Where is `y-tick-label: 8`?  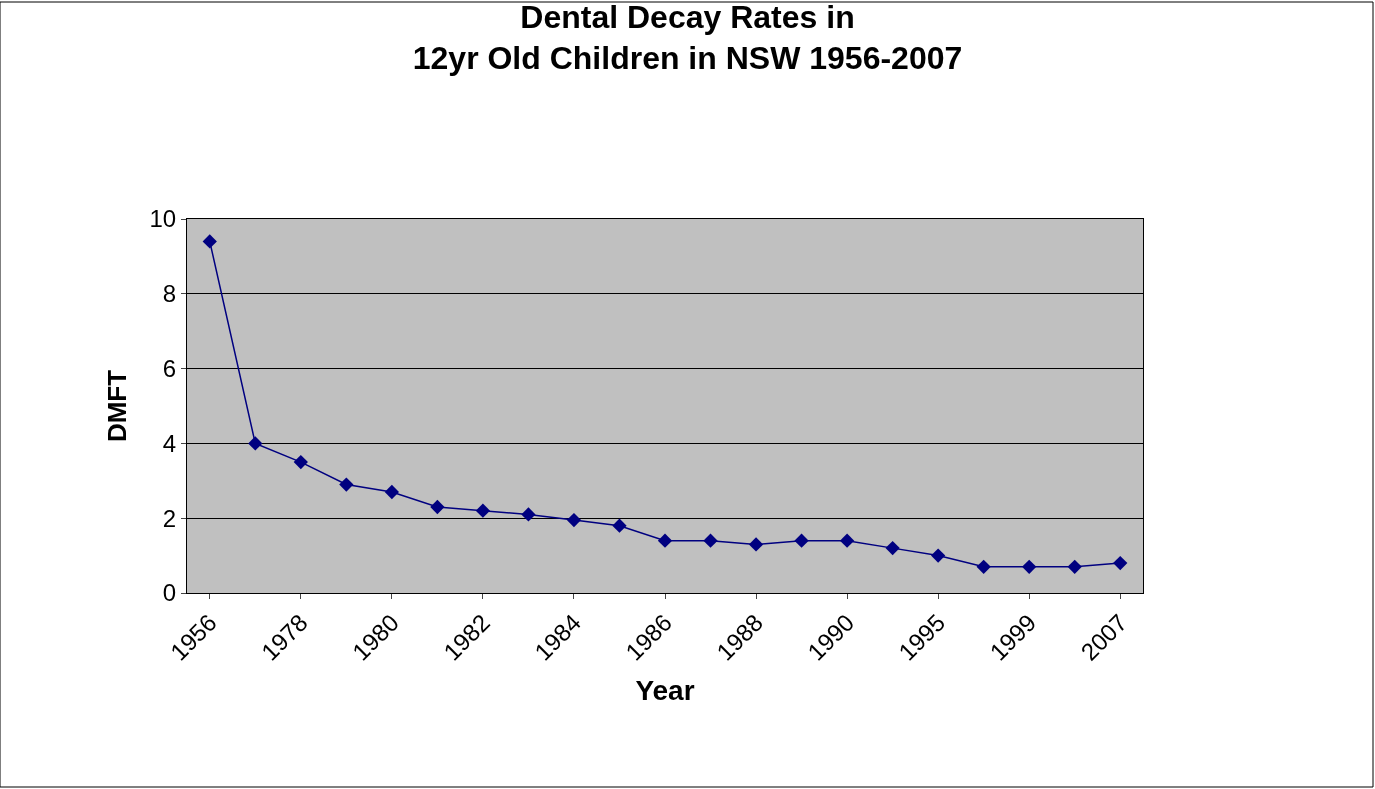 y-tick-label: 8 is located at coordinates (169, 294).